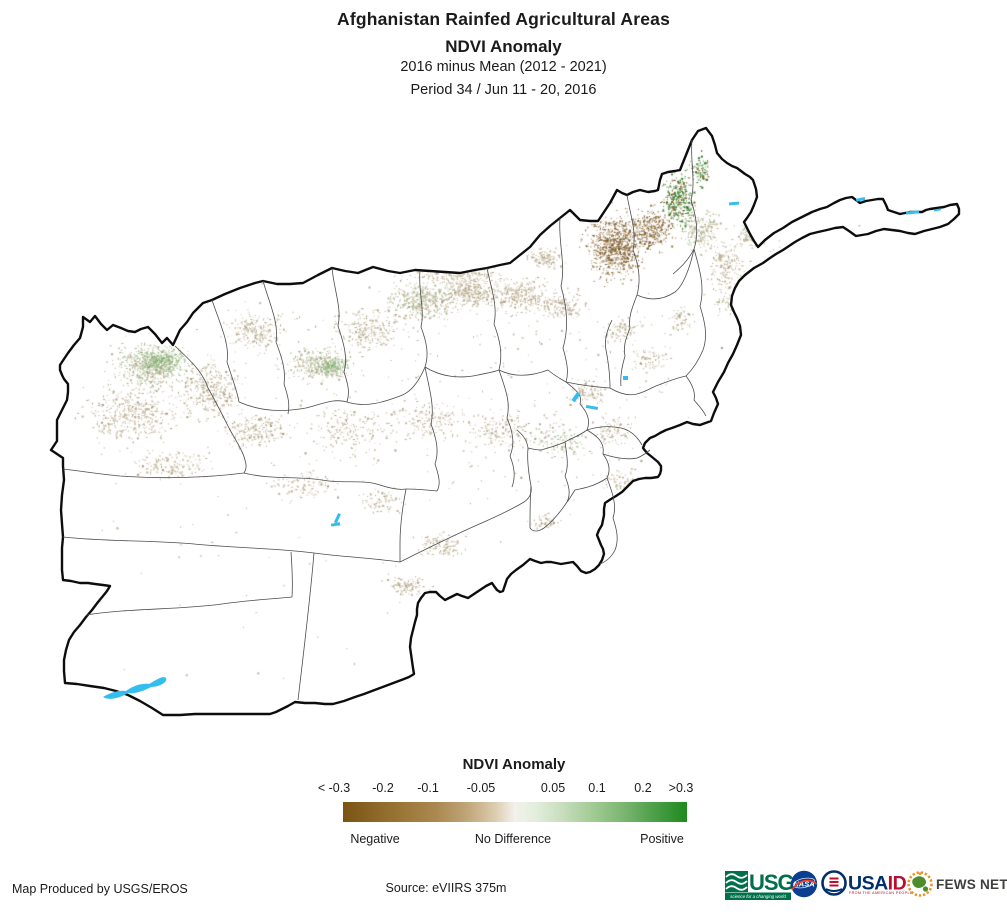 The width and height of the screenshot is (1007, 912). I want to click on map-period-text: Period 34 / Jun 11 - 20, 2016, so click(503, 90).